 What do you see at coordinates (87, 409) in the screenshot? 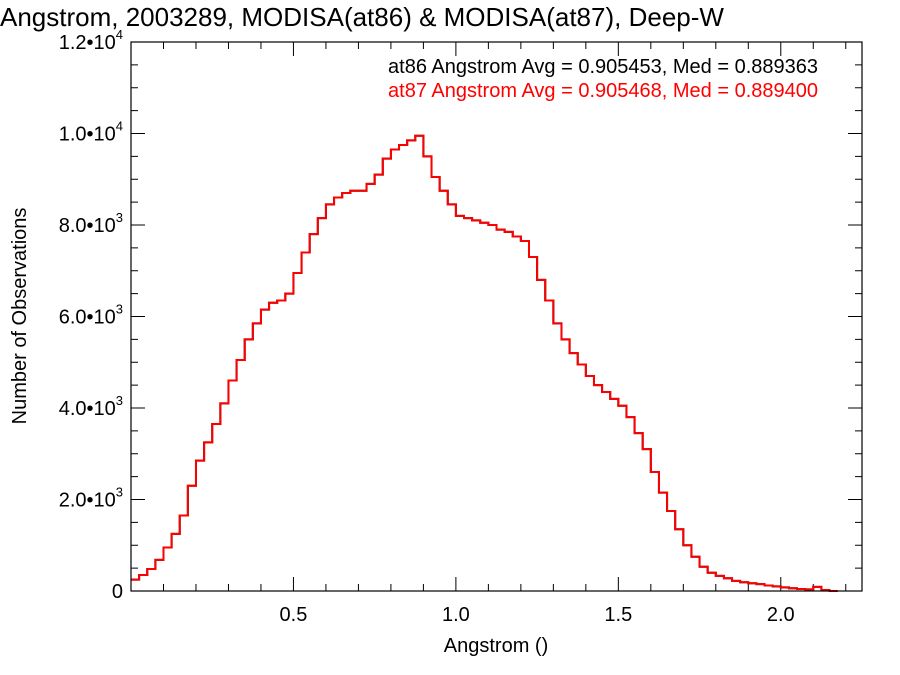
I see `y-tick-mantissa: 4.0•10` at bounding box center [87, 409].